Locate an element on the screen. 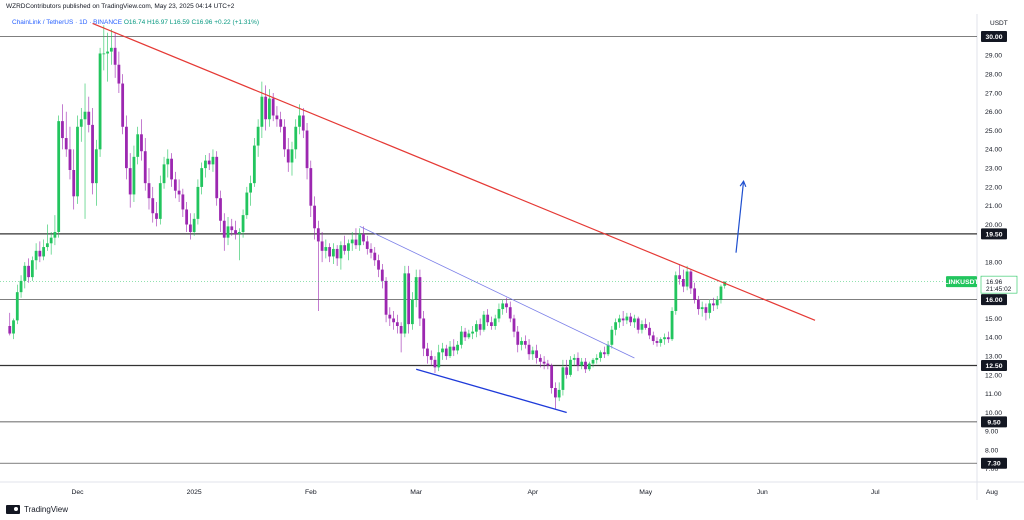 The width and height of the screenshot is (1024, 520). price-tick-6: 13.00 is located at coordinates (993, 356).